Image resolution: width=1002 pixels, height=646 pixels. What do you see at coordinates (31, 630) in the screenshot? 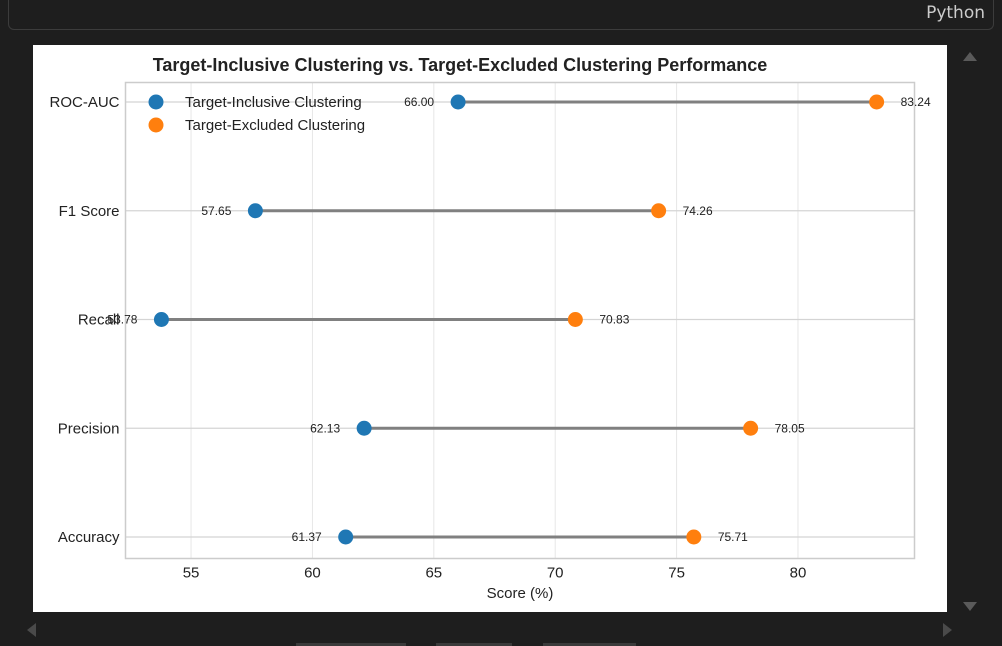
I see `scroll-left-icon` at bounding box center [31, 630].